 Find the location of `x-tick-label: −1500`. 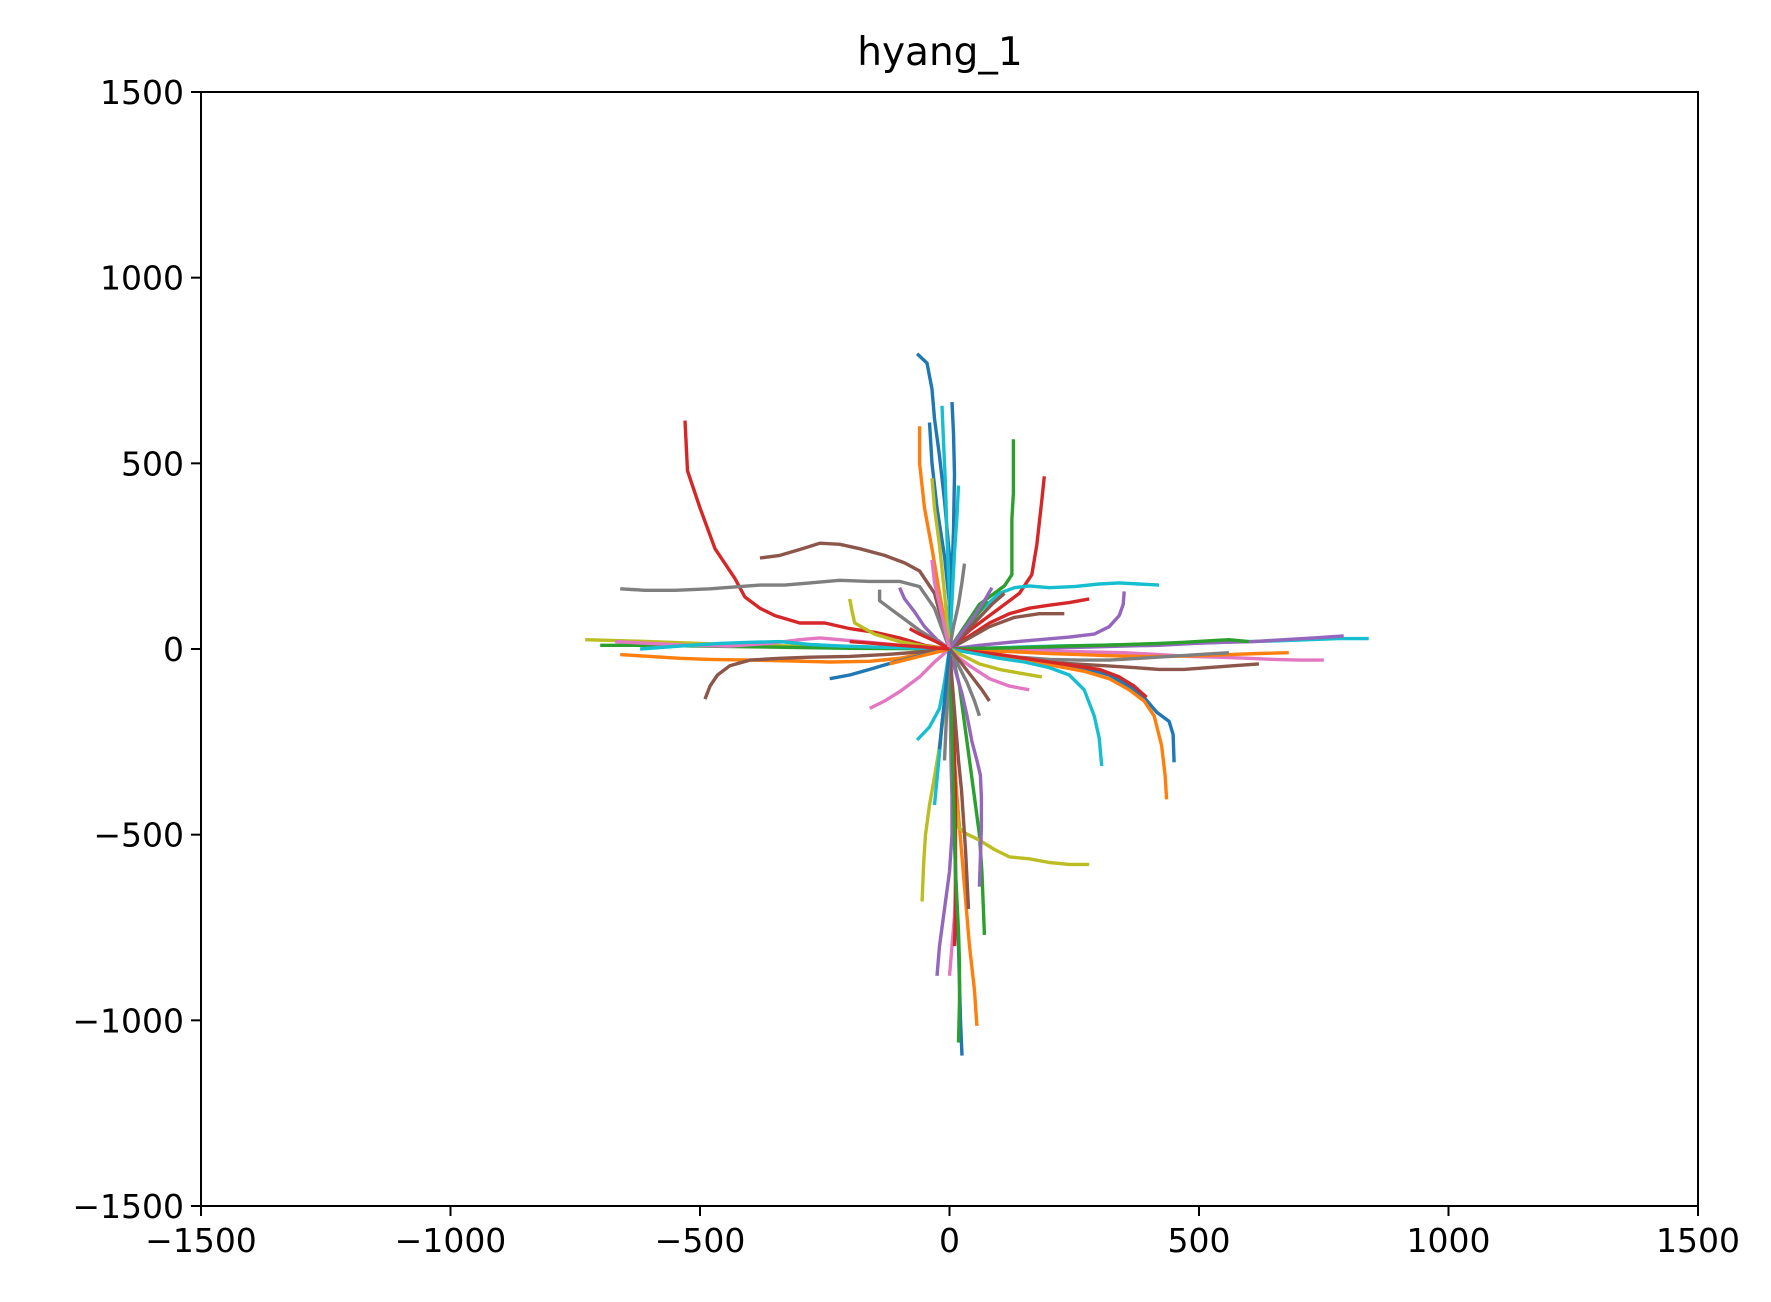

x-tick-label: −1500 is located at coordinates (201, 1240).